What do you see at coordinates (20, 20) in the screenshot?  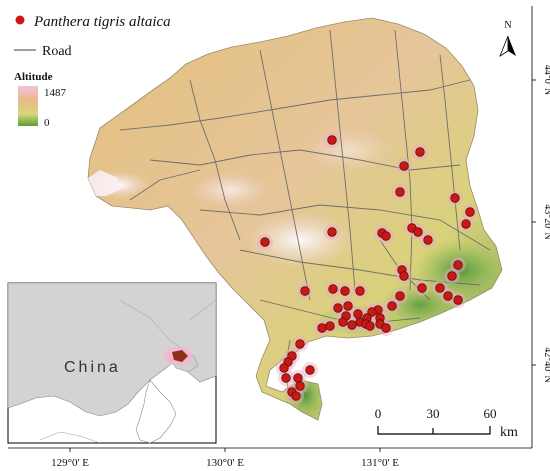 I see `legend-tiger-symbol` at bounding box center [20, 20].